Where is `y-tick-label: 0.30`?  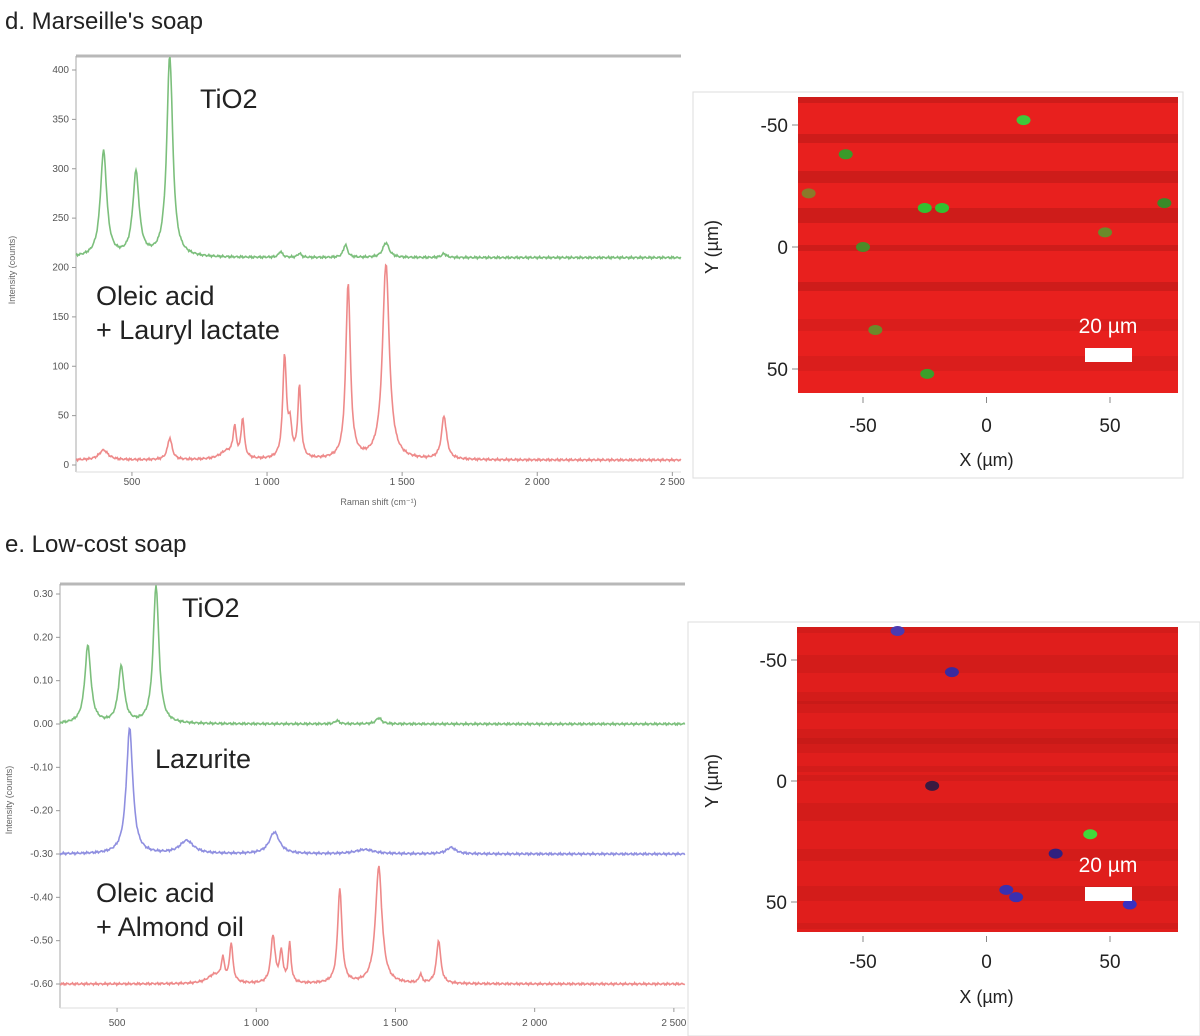
y-tick-label: 0.30 is located at coordinates (44, 594).